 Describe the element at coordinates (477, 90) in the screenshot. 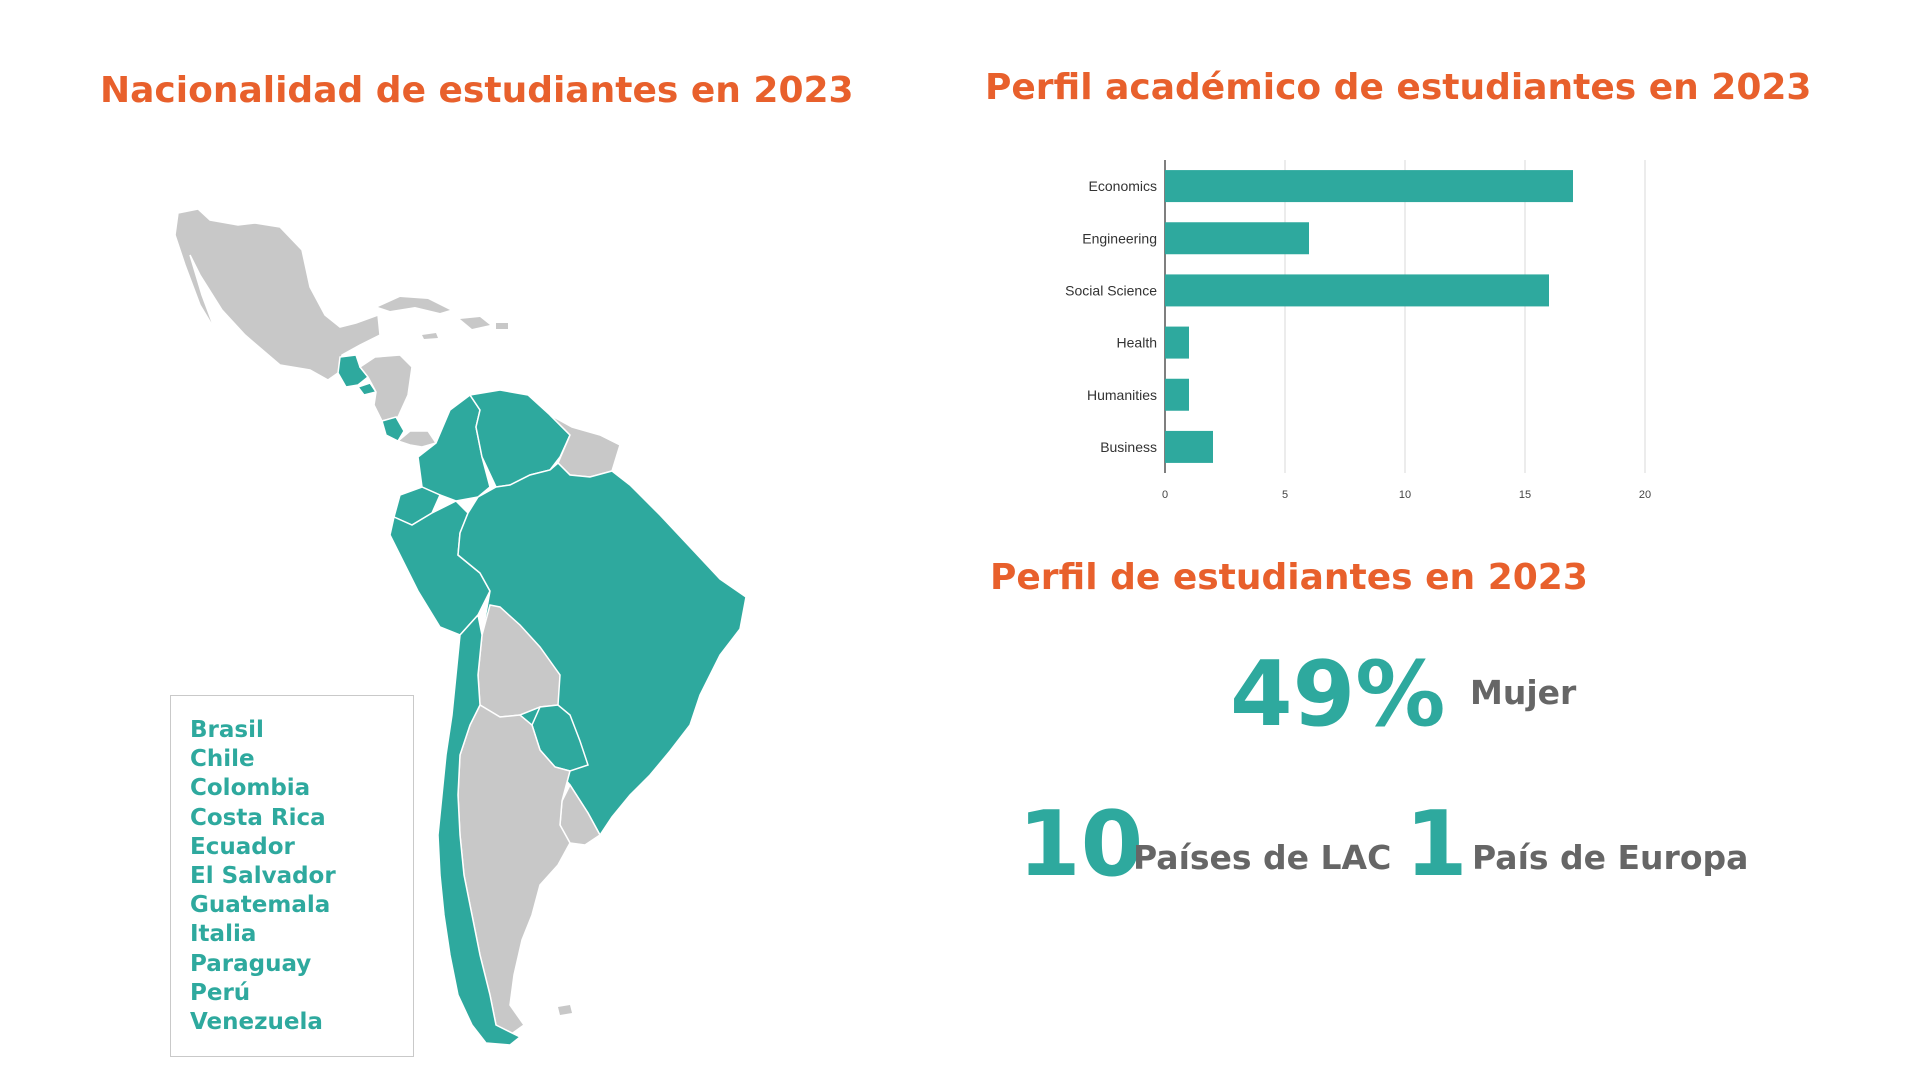

I see `map-title: Nacionalidad de estudiantes en 2023` at that location.